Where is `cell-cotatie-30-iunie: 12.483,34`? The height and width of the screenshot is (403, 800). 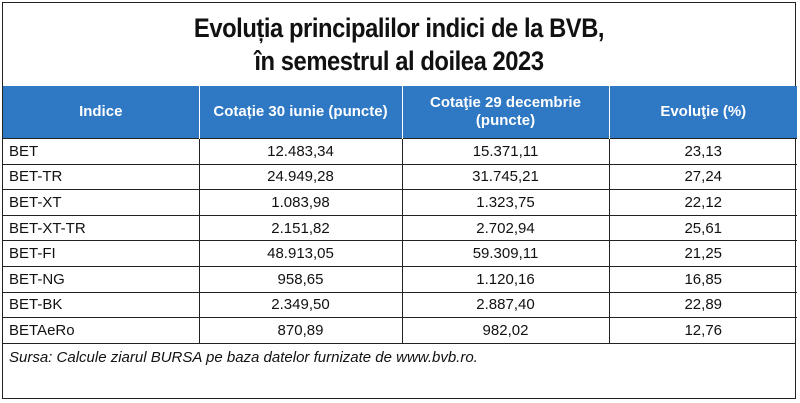
cell-cotatie-30-iunie: 12.483,34 is located at coordinates (300, 151).